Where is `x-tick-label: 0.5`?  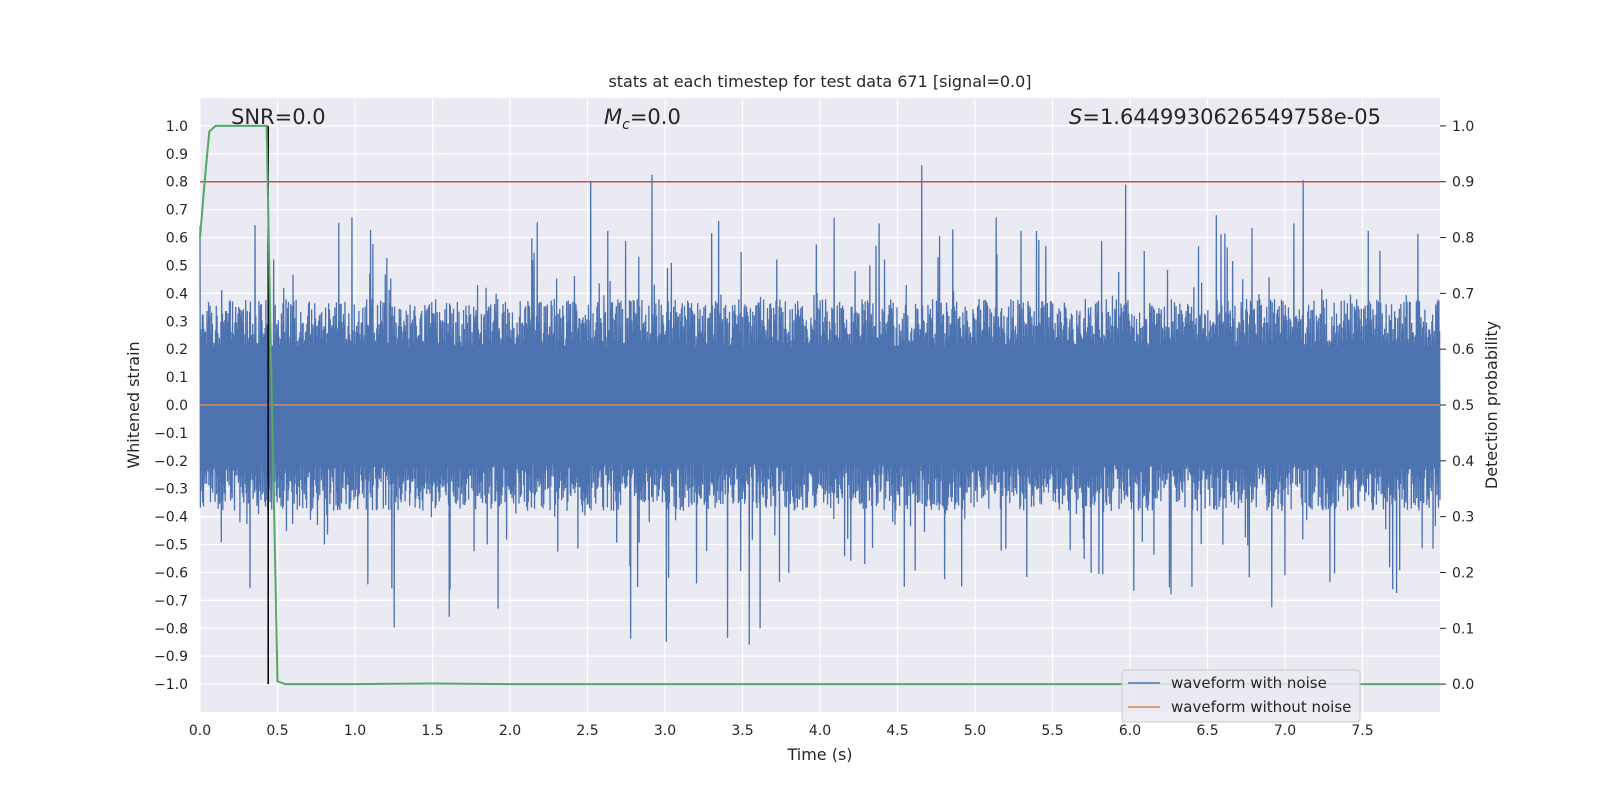
x-tick-label: 0.5 is located at coordinates (277, 731).